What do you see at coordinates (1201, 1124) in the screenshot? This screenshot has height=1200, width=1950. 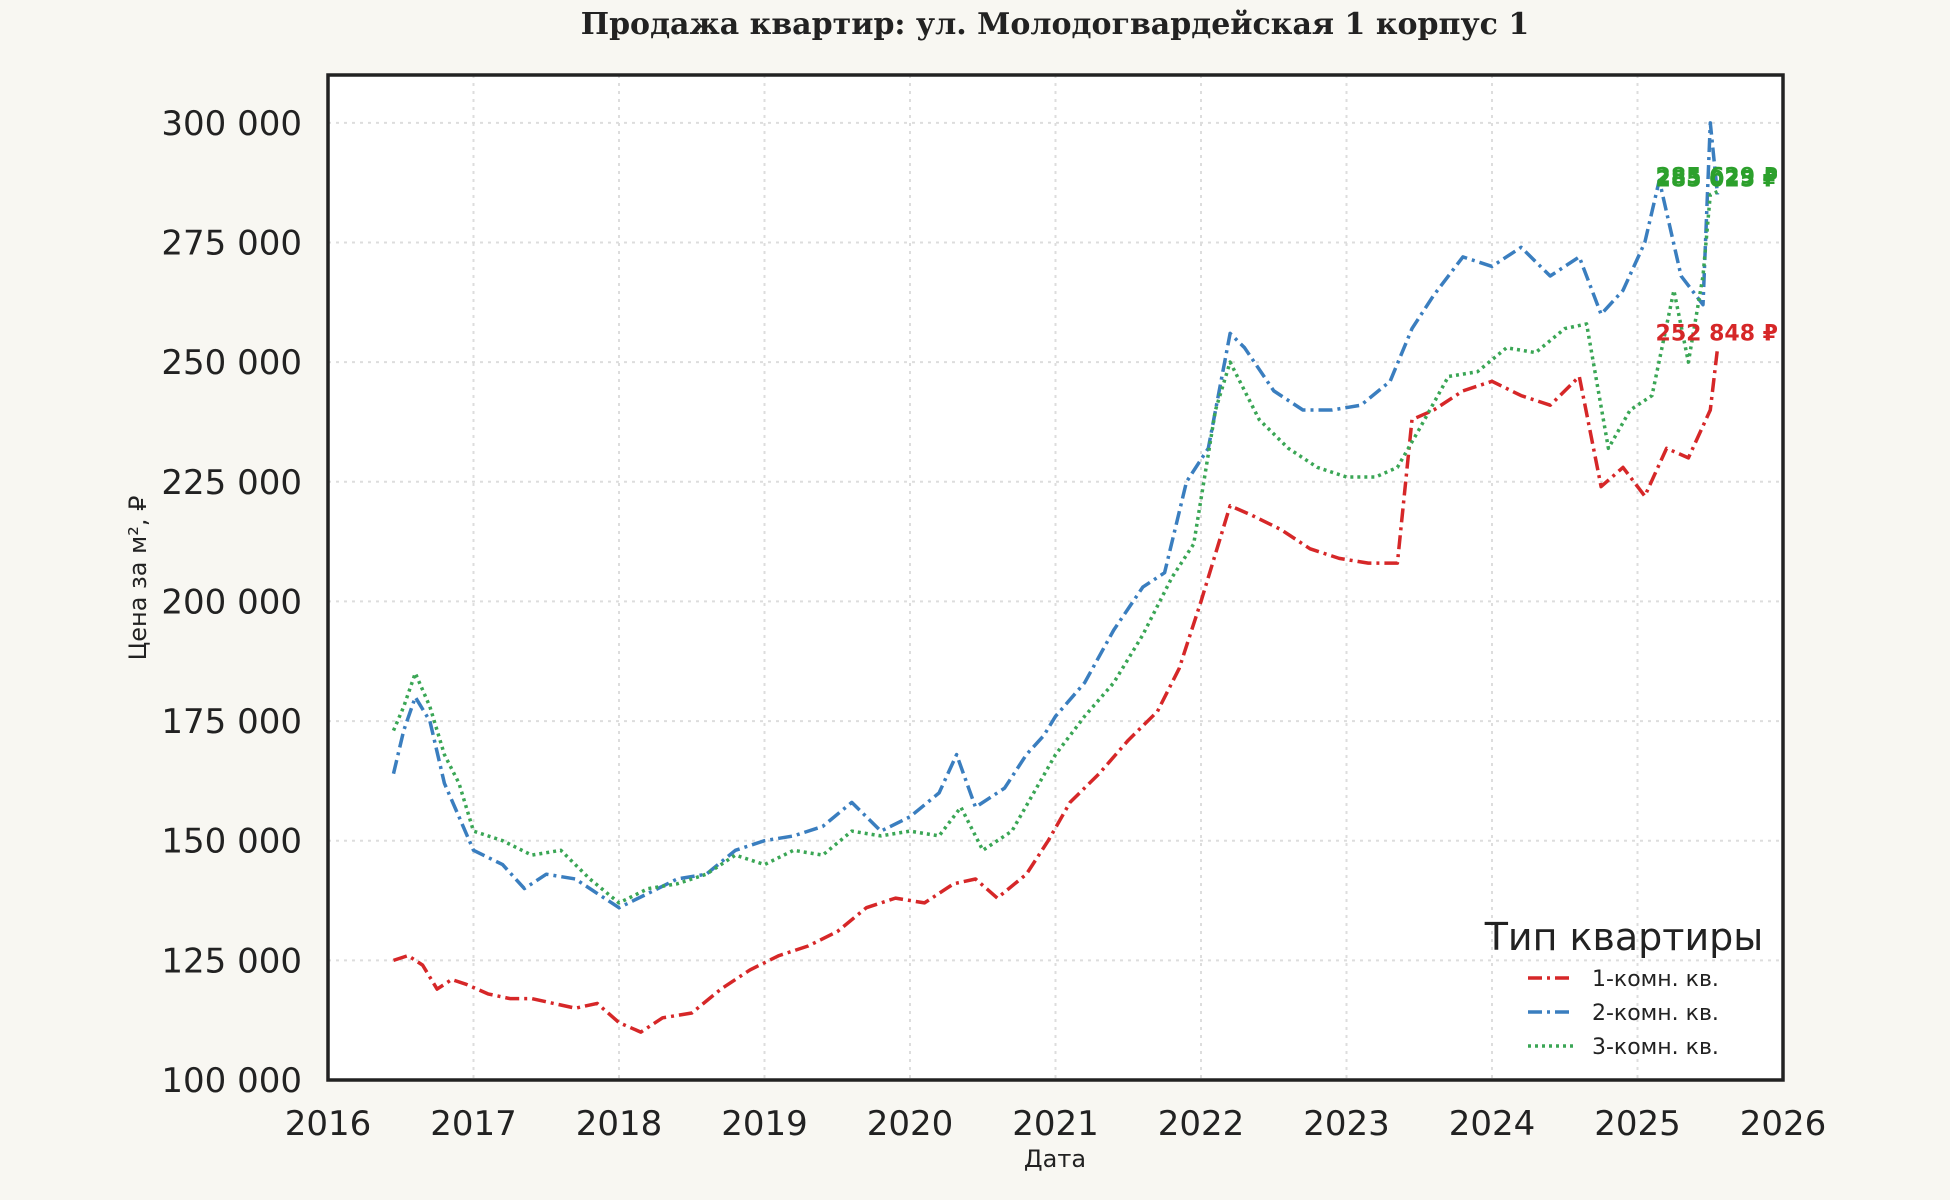 I see `x-tick-label: 2022` at bounding box center [1201, 1124].